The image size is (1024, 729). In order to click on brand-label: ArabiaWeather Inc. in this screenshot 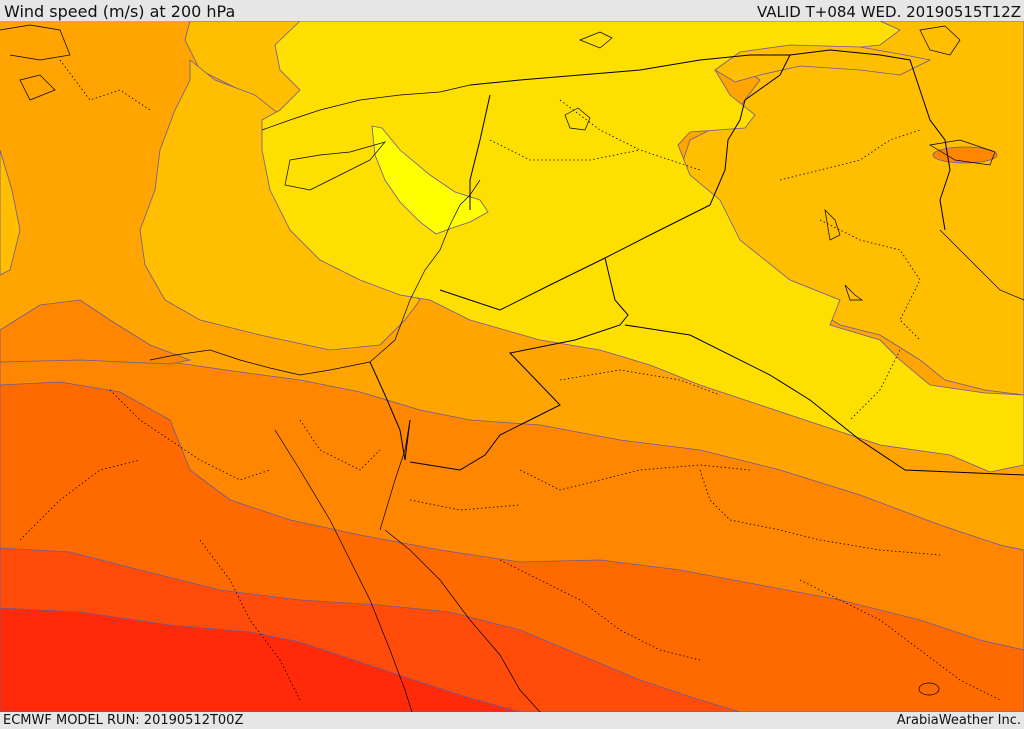, I will do `click(958, 720)`.